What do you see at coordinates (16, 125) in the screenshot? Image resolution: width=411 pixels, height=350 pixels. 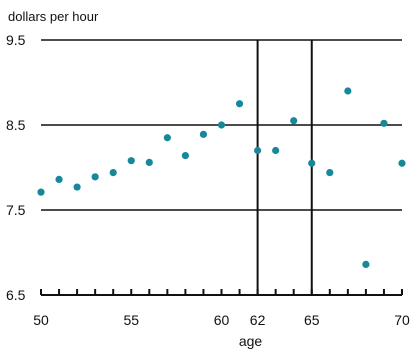 I see `y-tick-label: 8.5` at bounding box center [16, 125].